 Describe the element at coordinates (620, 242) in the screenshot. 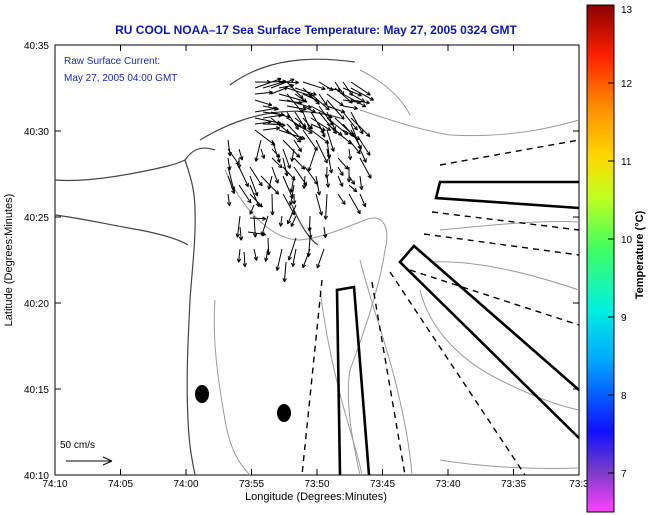

I see `colorbar-ticks: 13 12 11 10 9 8 7` at that location.